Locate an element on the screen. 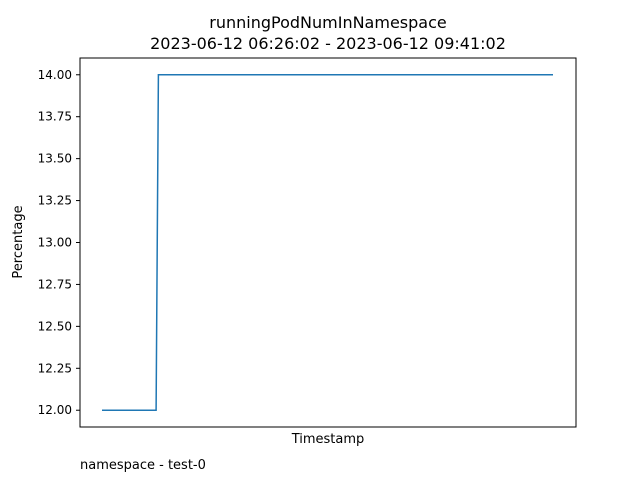  y-tick-label: 14.00 is located at coordinates (55, 75).